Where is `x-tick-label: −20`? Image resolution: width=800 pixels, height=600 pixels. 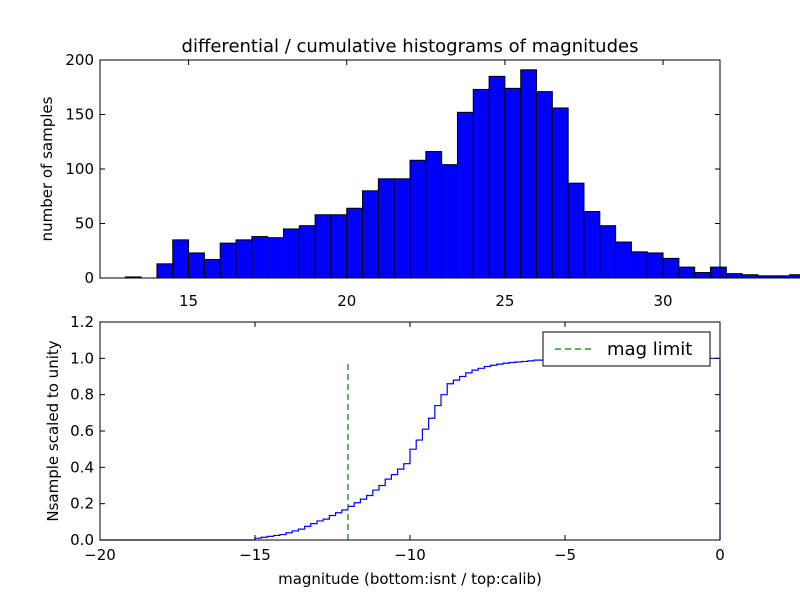 x-tick-label: −20 is located at coordinates (100, 555).